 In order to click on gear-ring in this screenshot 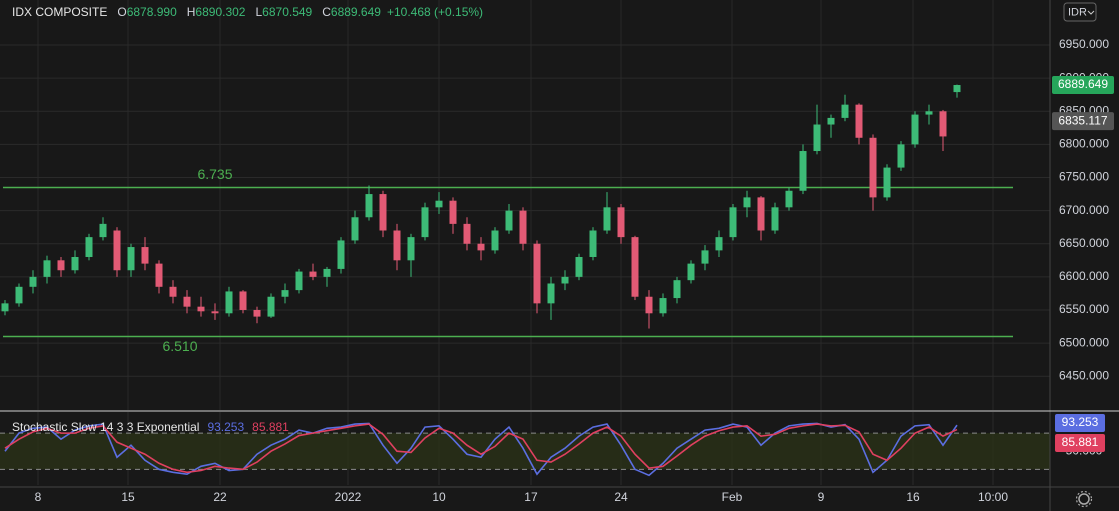, I will do `click(1084, 499)`.